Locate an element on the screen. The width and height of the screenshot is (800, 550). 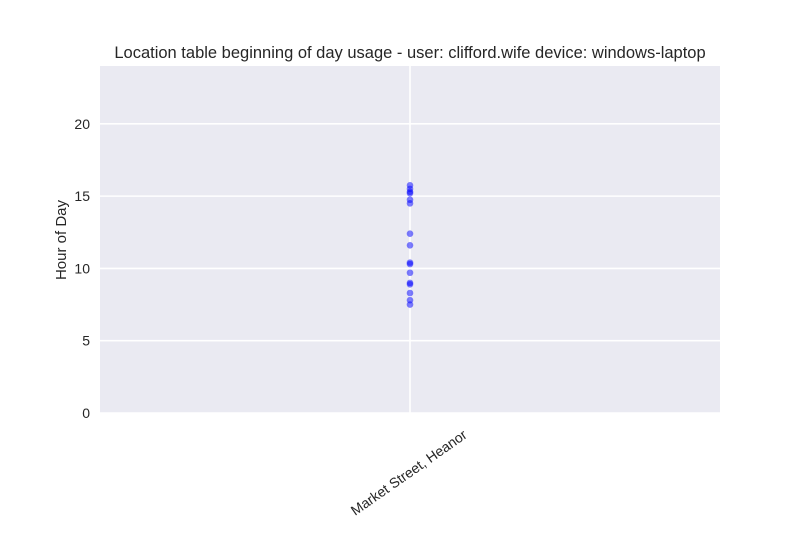
data-points is located at coordinates (410, 244).